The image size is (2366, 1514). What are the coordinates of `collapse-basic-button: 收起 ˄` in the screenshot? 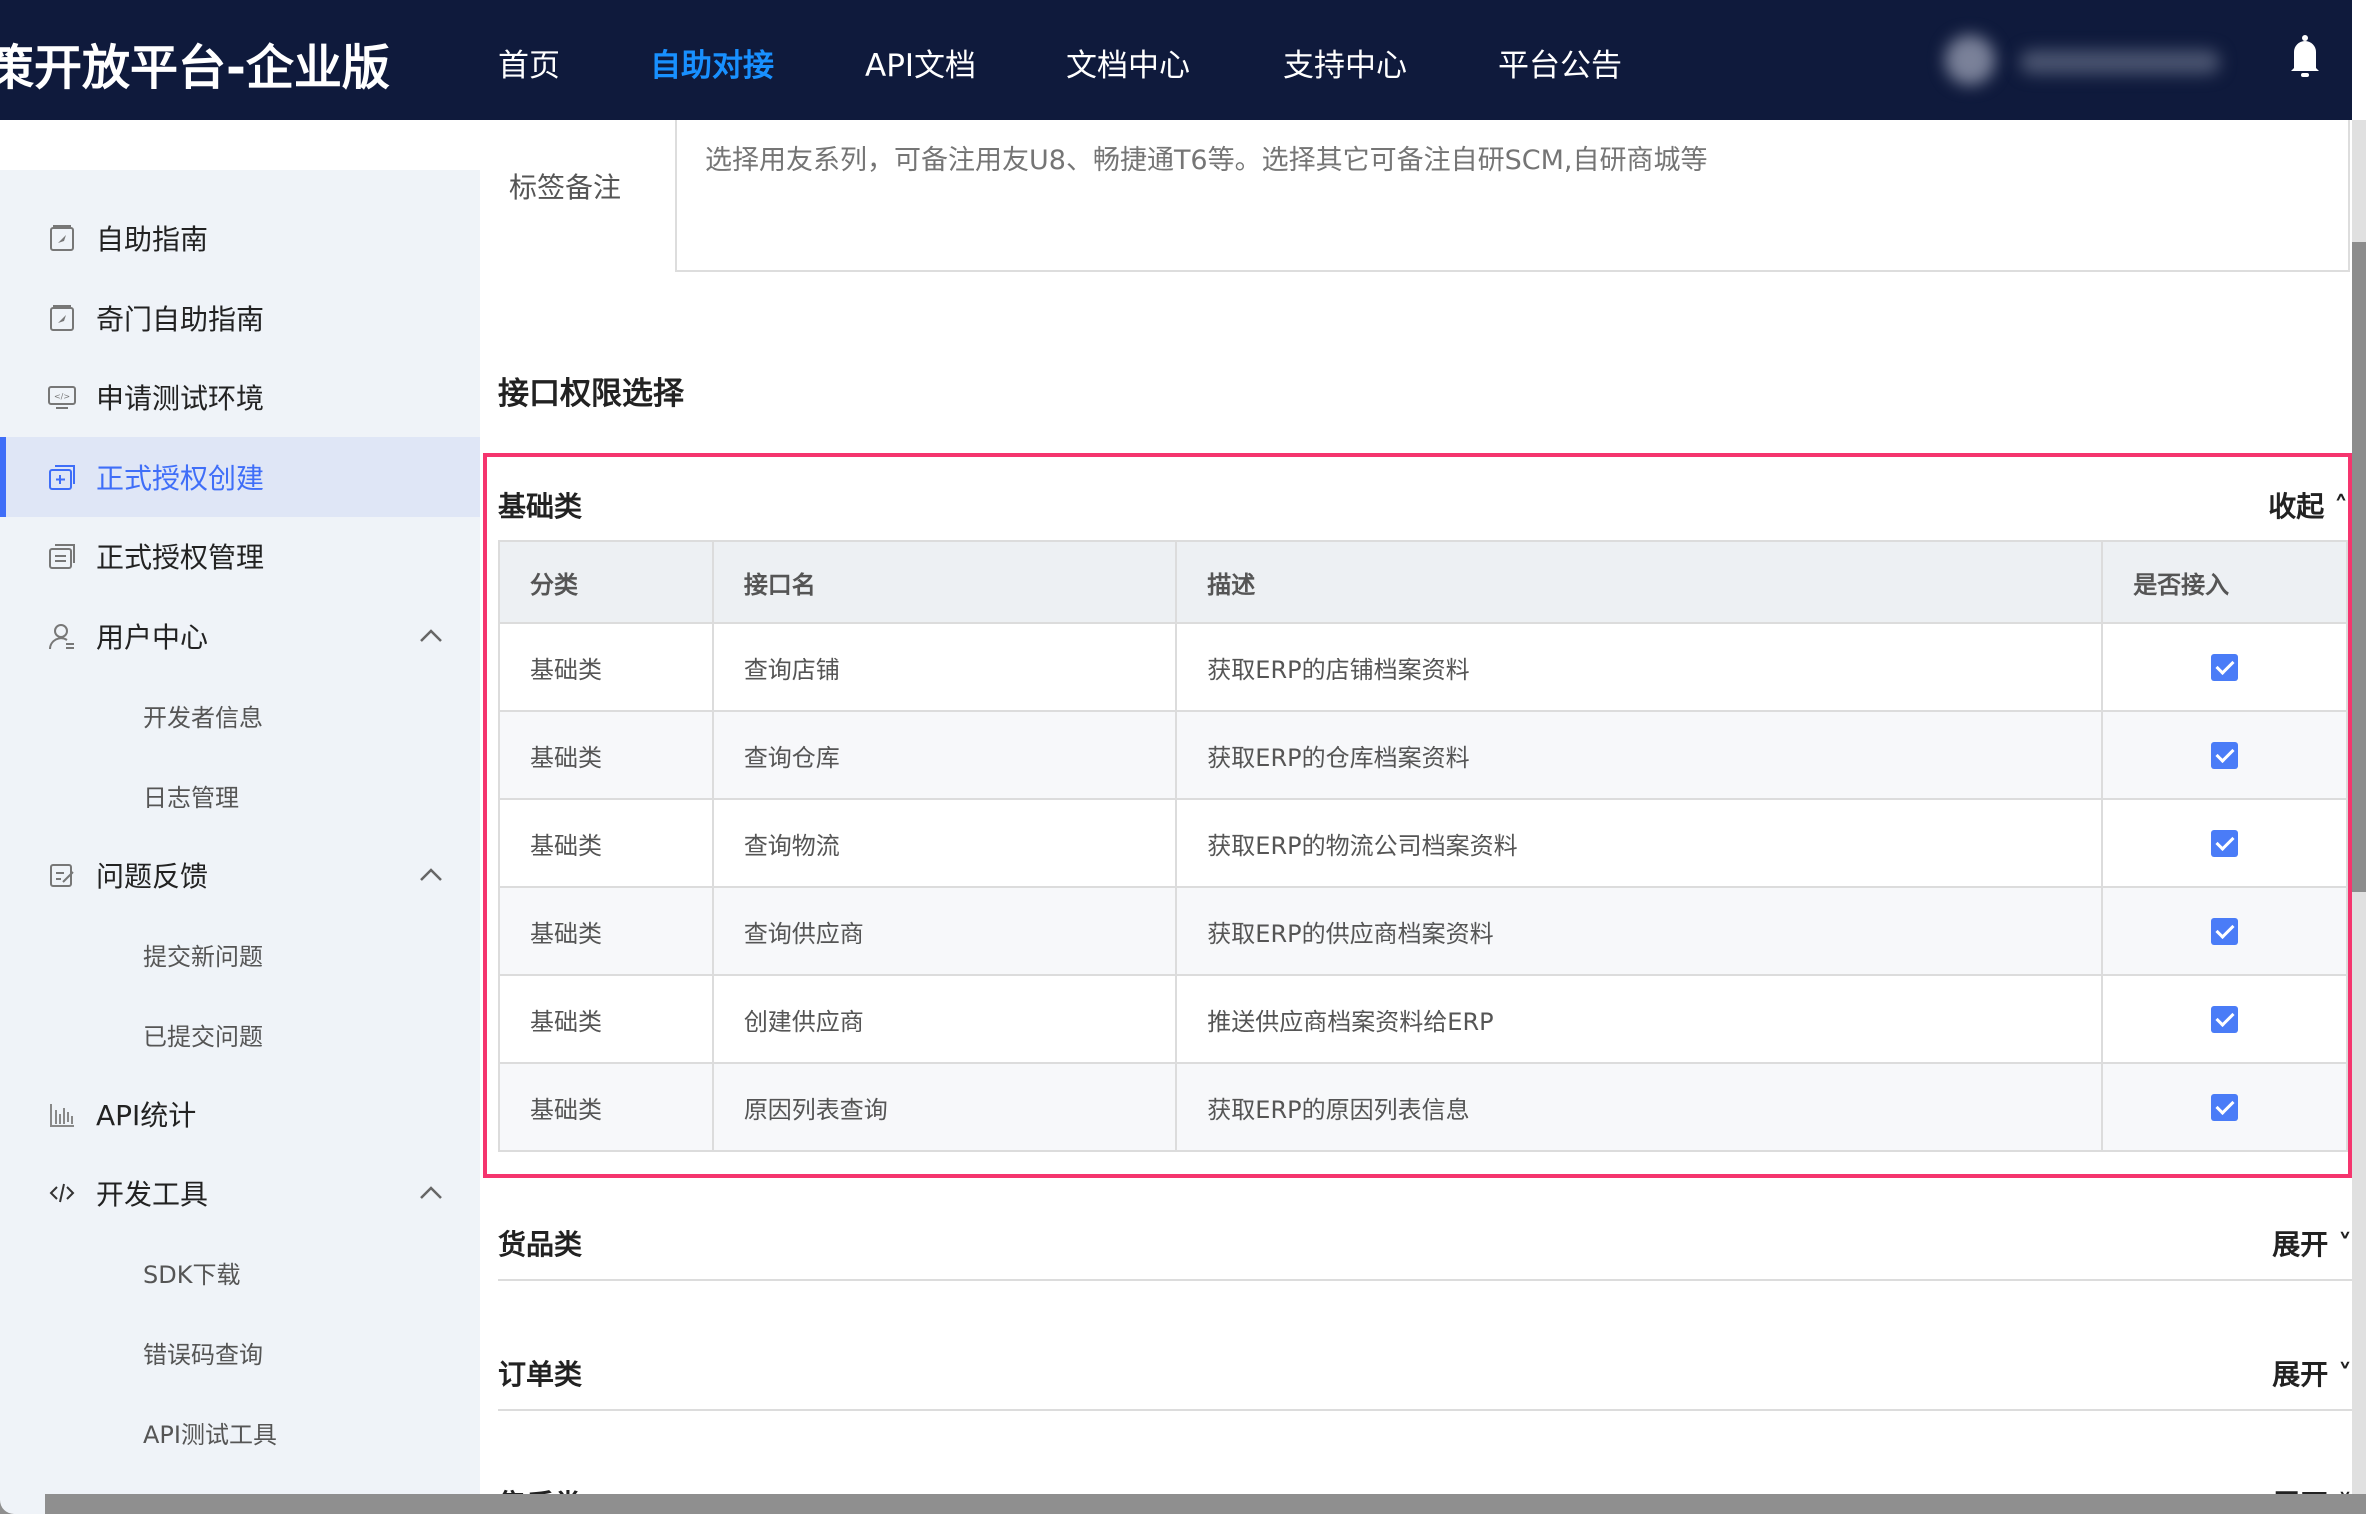 It's located at (2308, 505).